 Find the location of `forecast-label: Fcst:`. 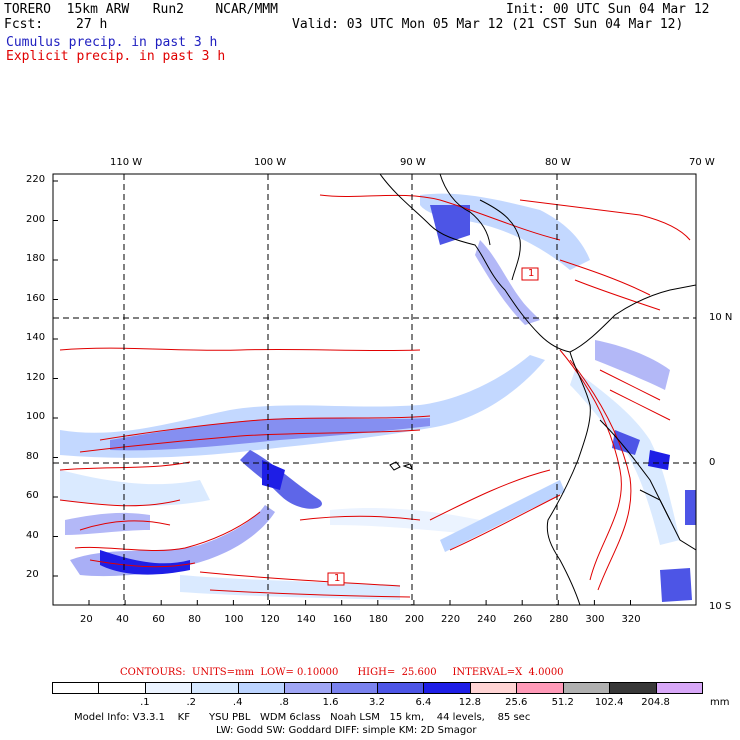

forecast-label: Fcst: is located at coordinates (24, 24).